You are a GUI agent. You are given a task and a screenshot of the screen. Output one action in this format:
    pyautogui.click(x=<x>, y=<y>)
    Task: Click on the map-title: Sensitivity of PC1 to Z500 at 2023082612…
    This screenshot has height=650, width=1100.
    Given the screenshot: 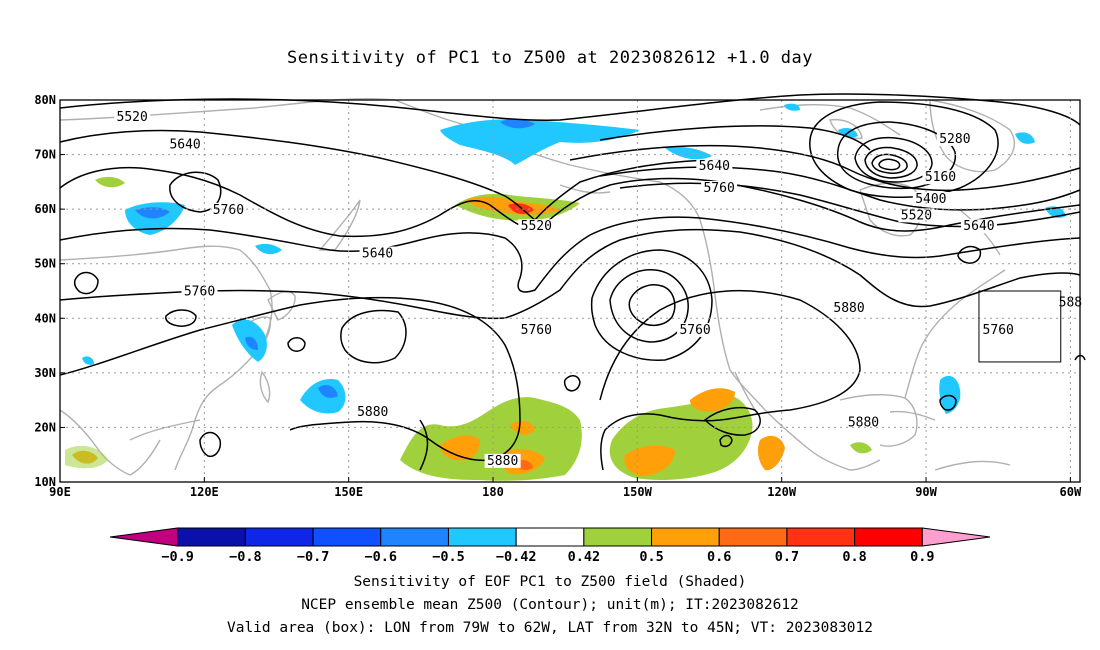 What is the action you would take?
    pyautogui.click(x=549, y=58)
    